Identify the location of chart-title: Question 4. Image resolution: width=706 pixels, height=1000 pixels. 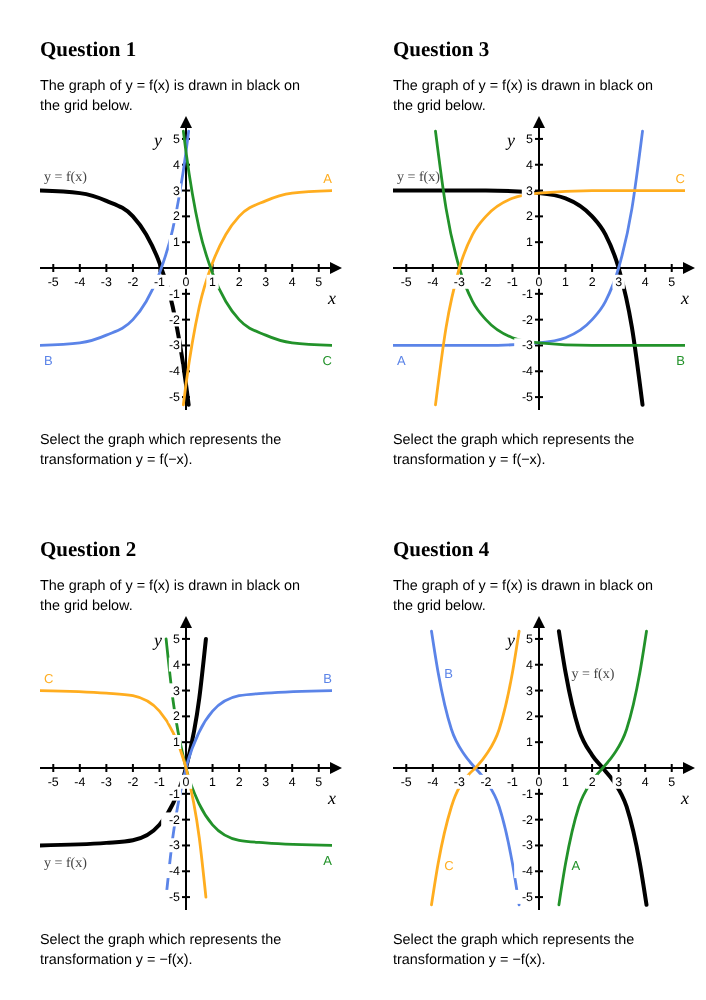
(442, 551).